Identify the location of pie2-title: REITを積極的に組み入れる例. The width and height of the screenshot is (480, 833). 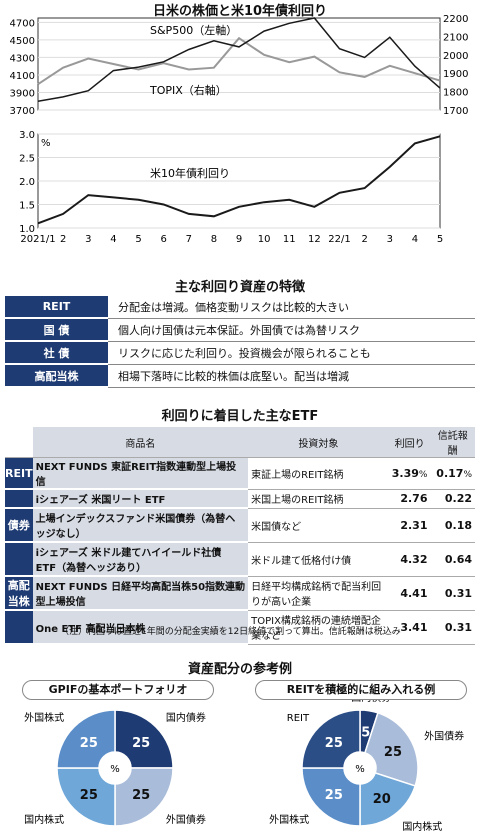
(361, 690).